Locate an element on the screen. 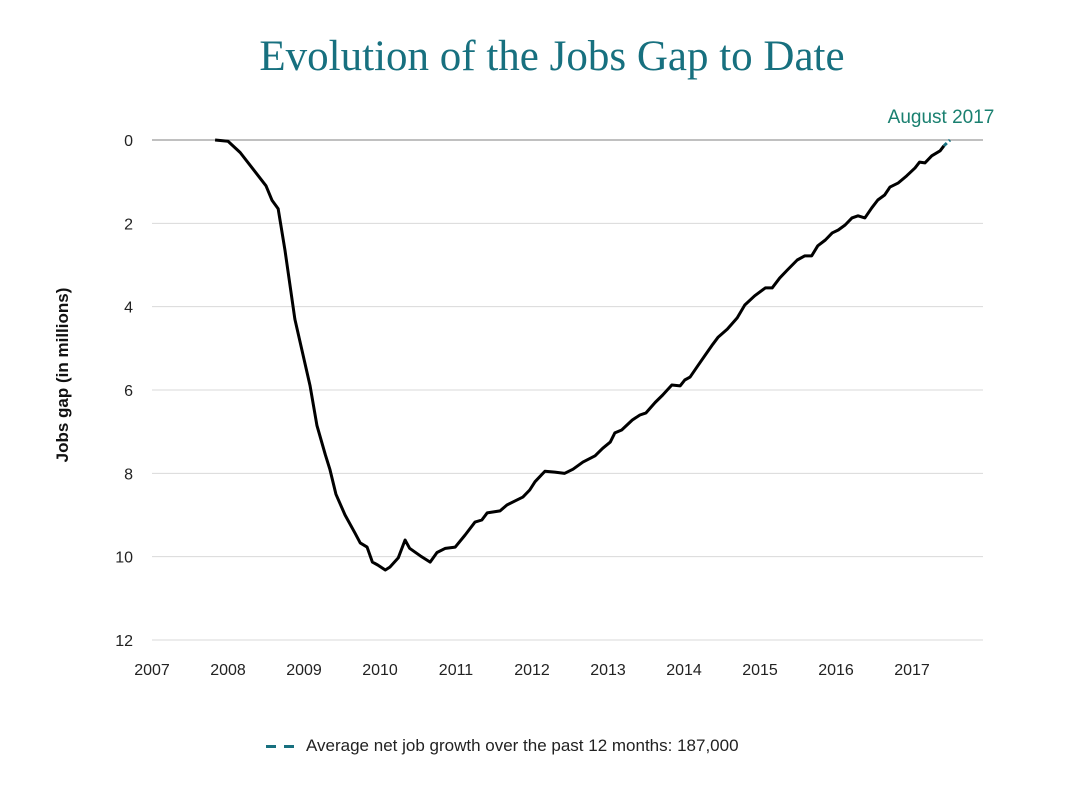 Image resolution: width=1080 pixels, height=810 pixels. y-tick-label: 10 is located at coordinates (124, 558).